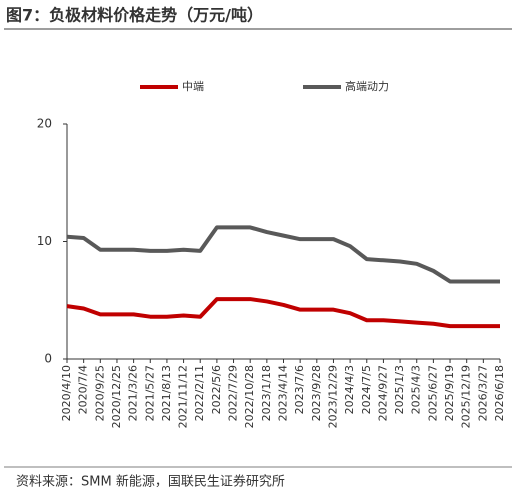 The width and height of the screenshot is (516, 501). What do you see at coordinates (183, 396) in the screenshot?
I see `x-tick-label: 2021/11/12` at bounding box center [183, 396].